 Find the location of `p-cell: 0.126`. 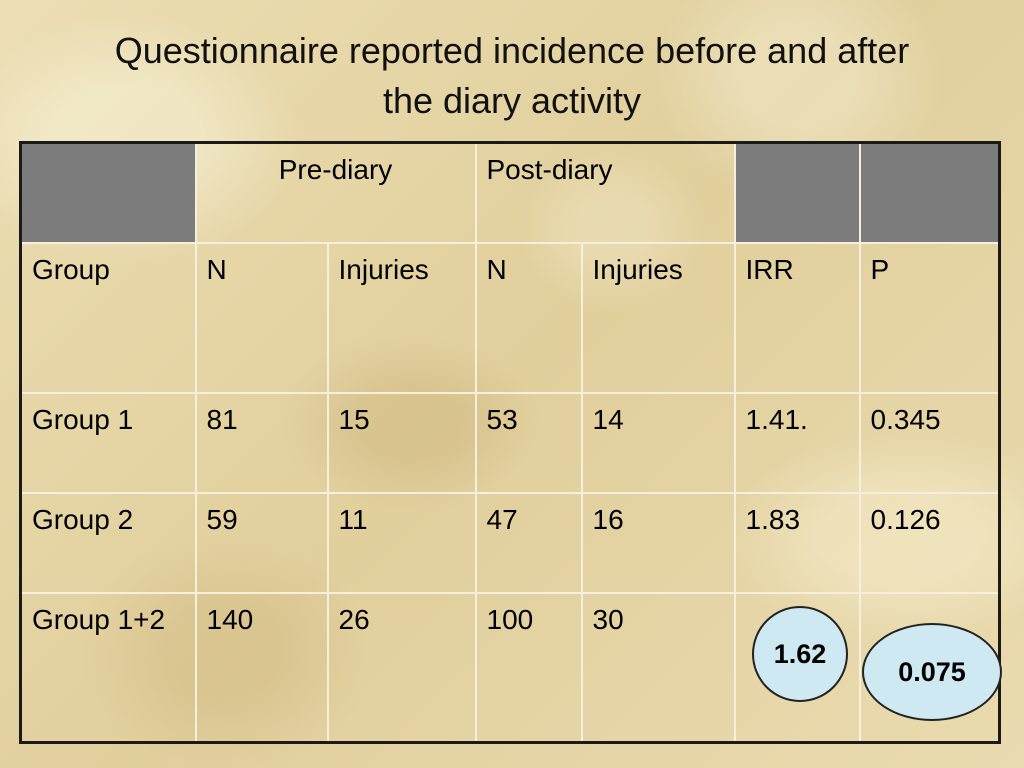

p-cell: 0.126 is located at coordinates (929, 542).